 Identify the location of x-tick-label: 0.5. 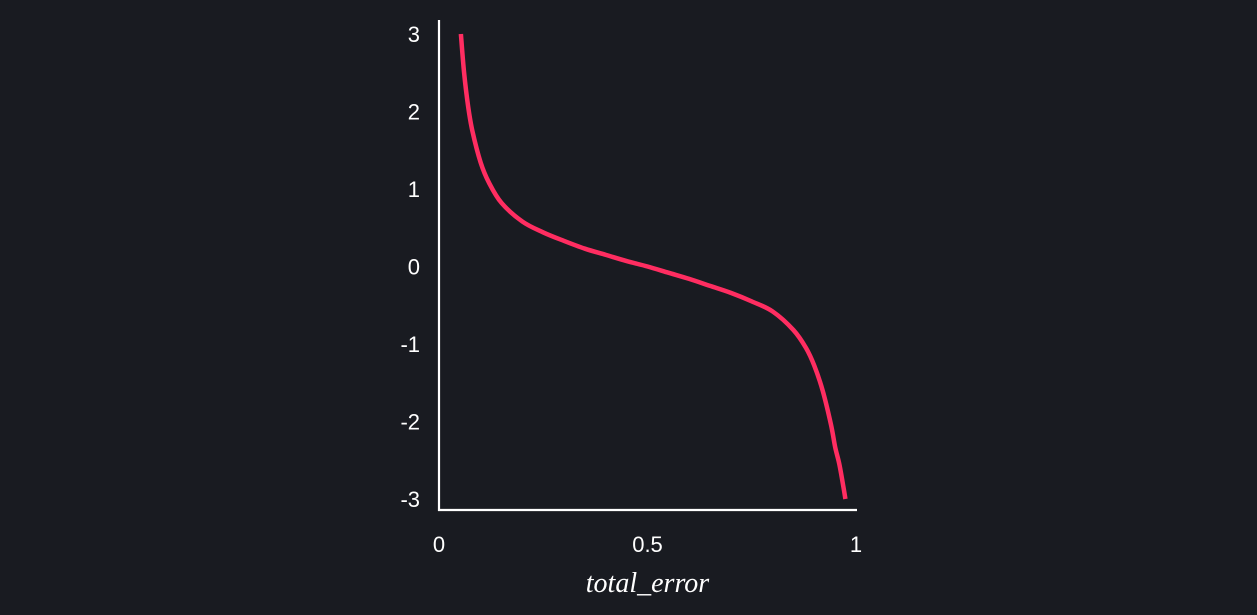
(647, 544).